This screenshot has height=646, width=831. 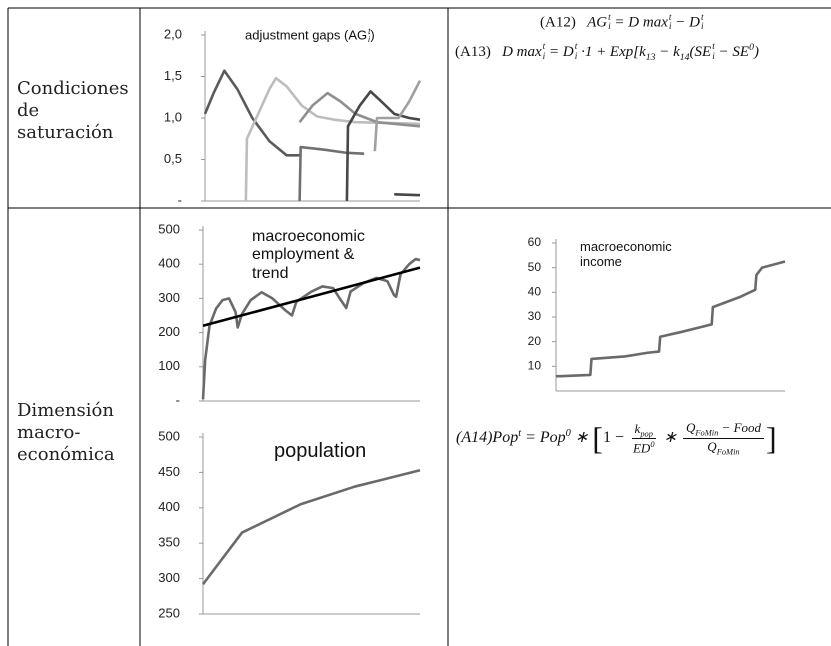 I want to click on eq-text: ·1 + Exp[k, so click(x=611, y=52).